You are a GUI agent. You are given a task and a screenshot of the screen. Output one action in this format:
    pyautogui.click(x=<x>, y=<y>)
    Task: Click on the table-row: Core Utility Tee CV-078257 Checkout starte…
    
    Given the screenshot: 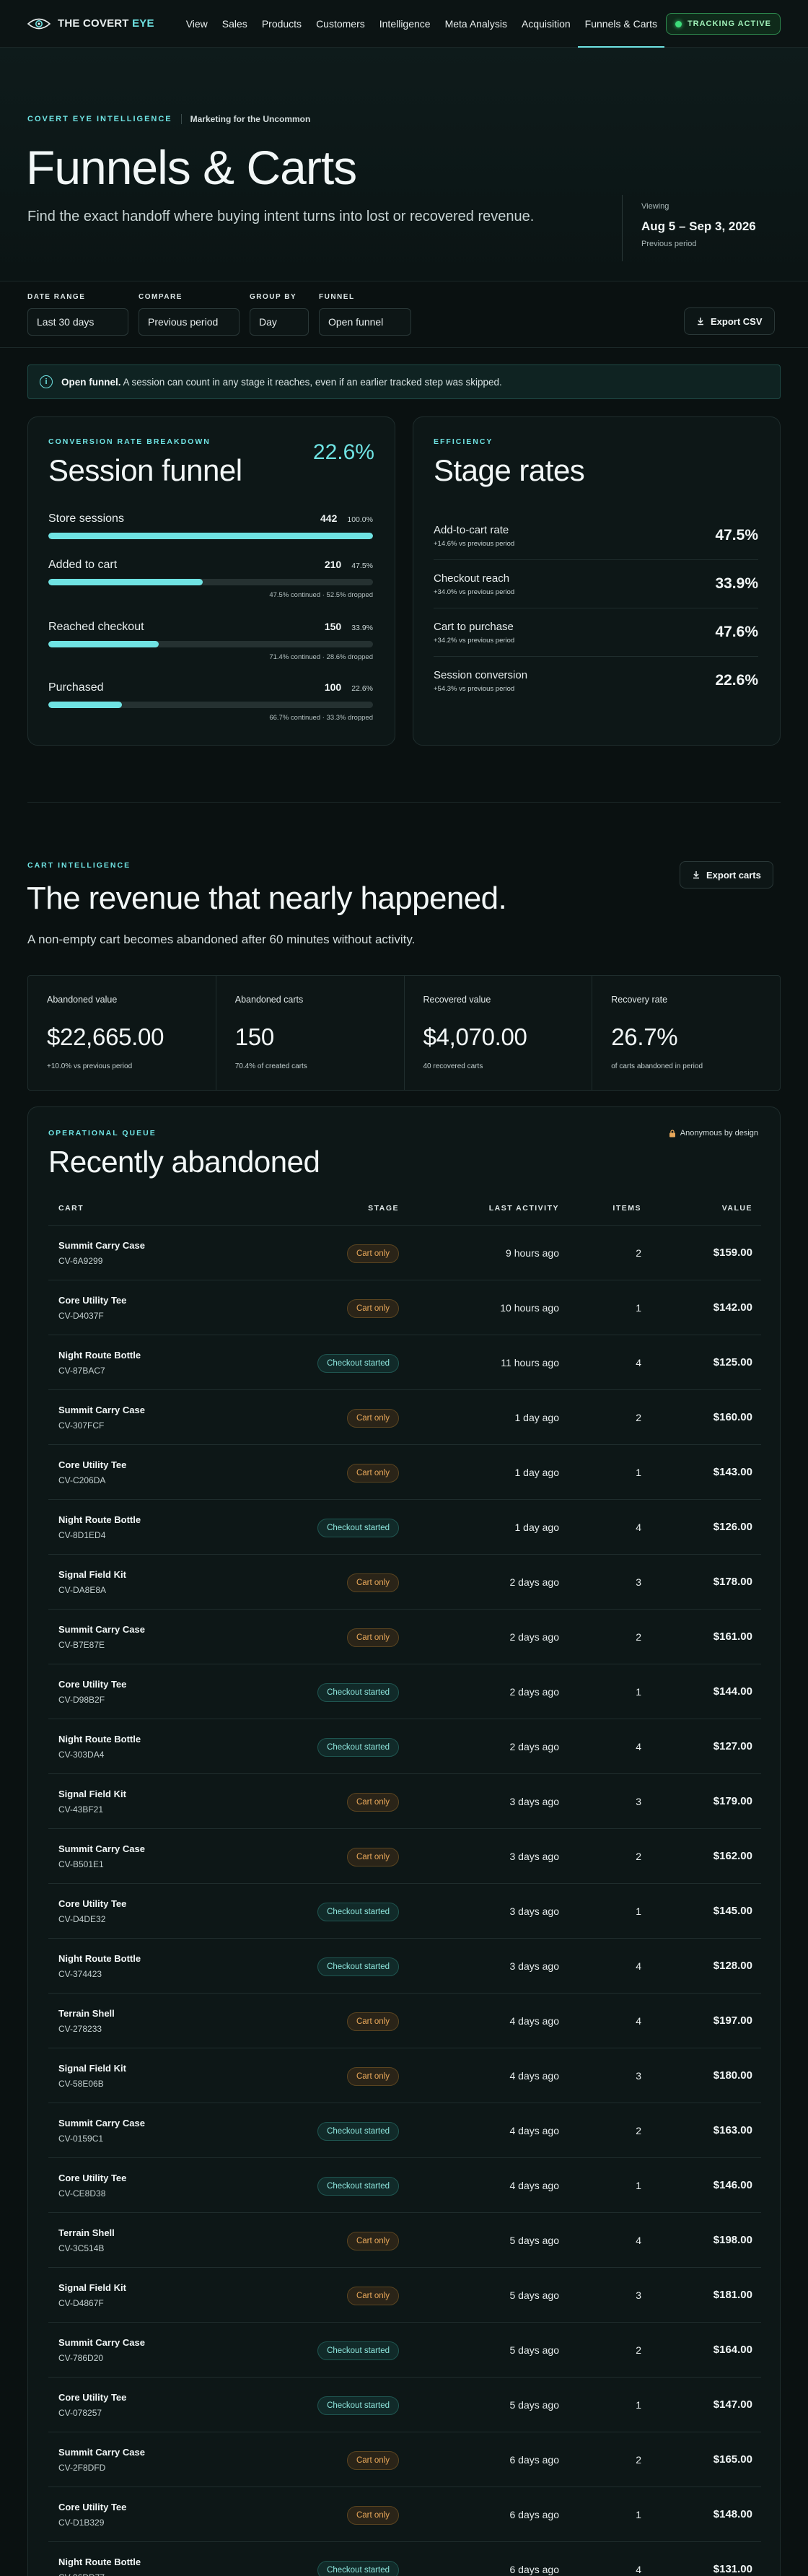 What is the action you would take?
    pyautogui.click(x=404, y=2405)
    